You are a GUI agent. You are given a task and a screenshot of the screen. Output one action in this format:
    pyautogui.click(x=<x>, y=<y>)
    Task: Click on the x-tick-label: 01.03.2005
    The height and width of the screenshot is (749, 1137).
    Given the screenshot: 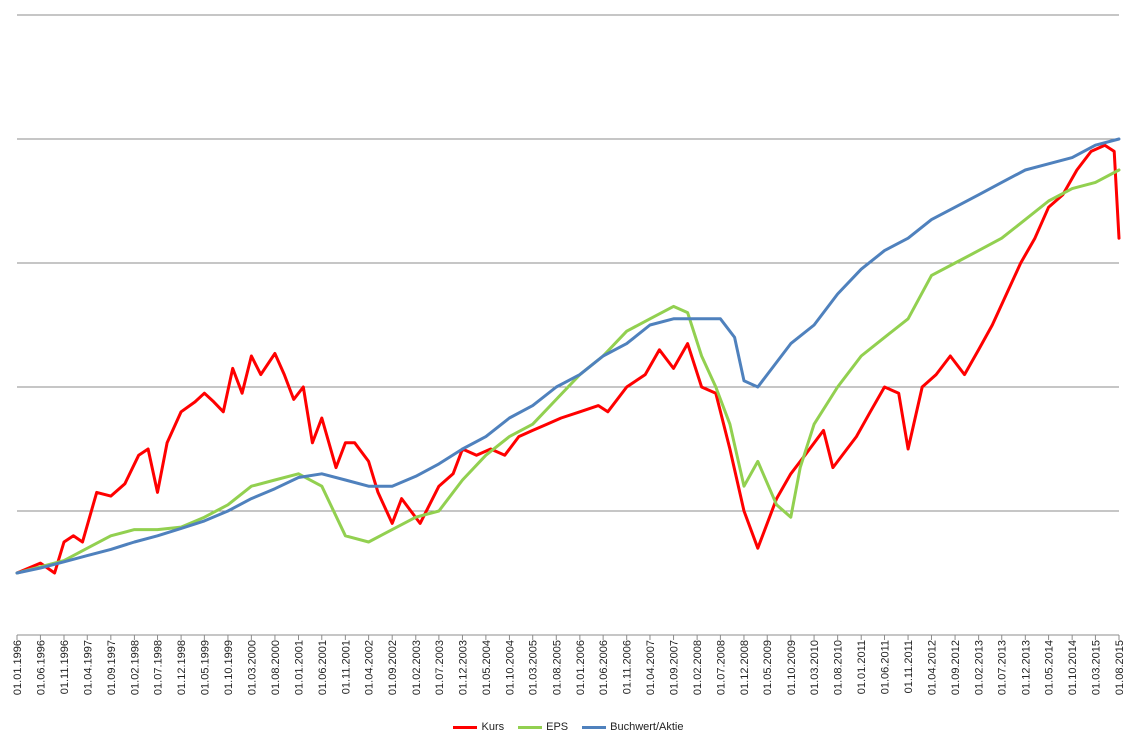 What is the action you would take?
    pyautogui.click(x=534, y=667)
    